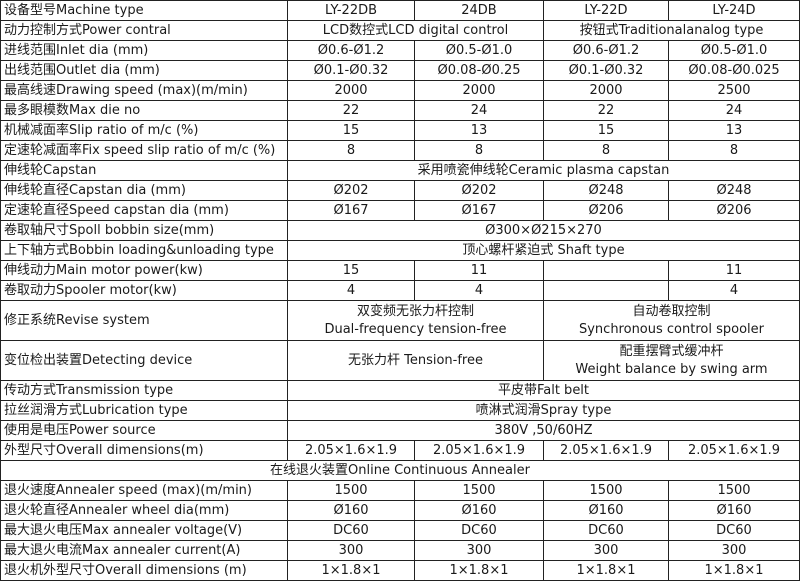  Describe the element at coordinates (671, 369) in the screenshot. I see `spec-value-line: Weight balance by swing arm` at that location.